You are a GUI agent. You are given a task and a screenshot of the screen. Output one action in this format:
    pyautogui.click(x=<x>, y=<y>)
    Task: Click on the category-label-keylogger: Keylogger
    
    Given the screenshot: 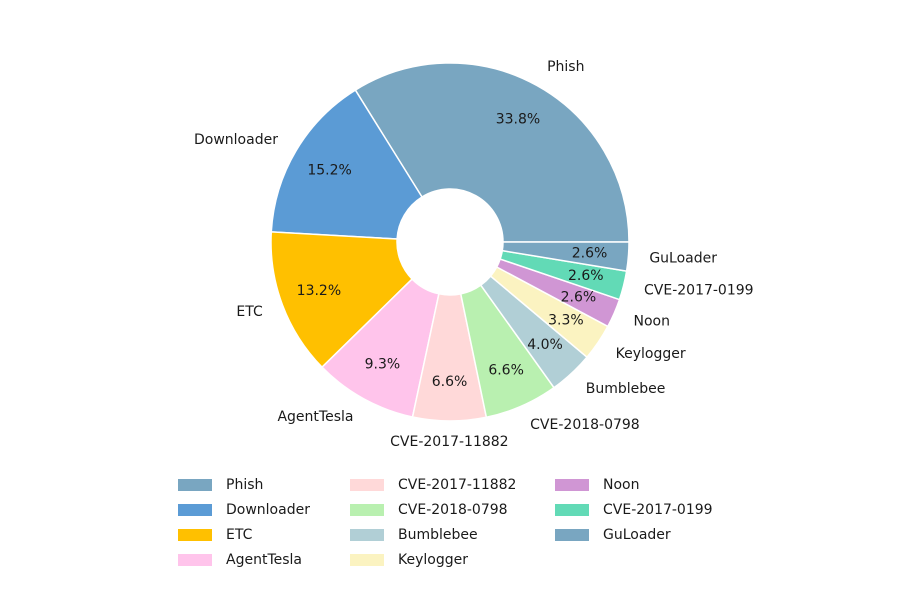 What is the action you would take?
    pyautogui.click(x=651, y=354)
    